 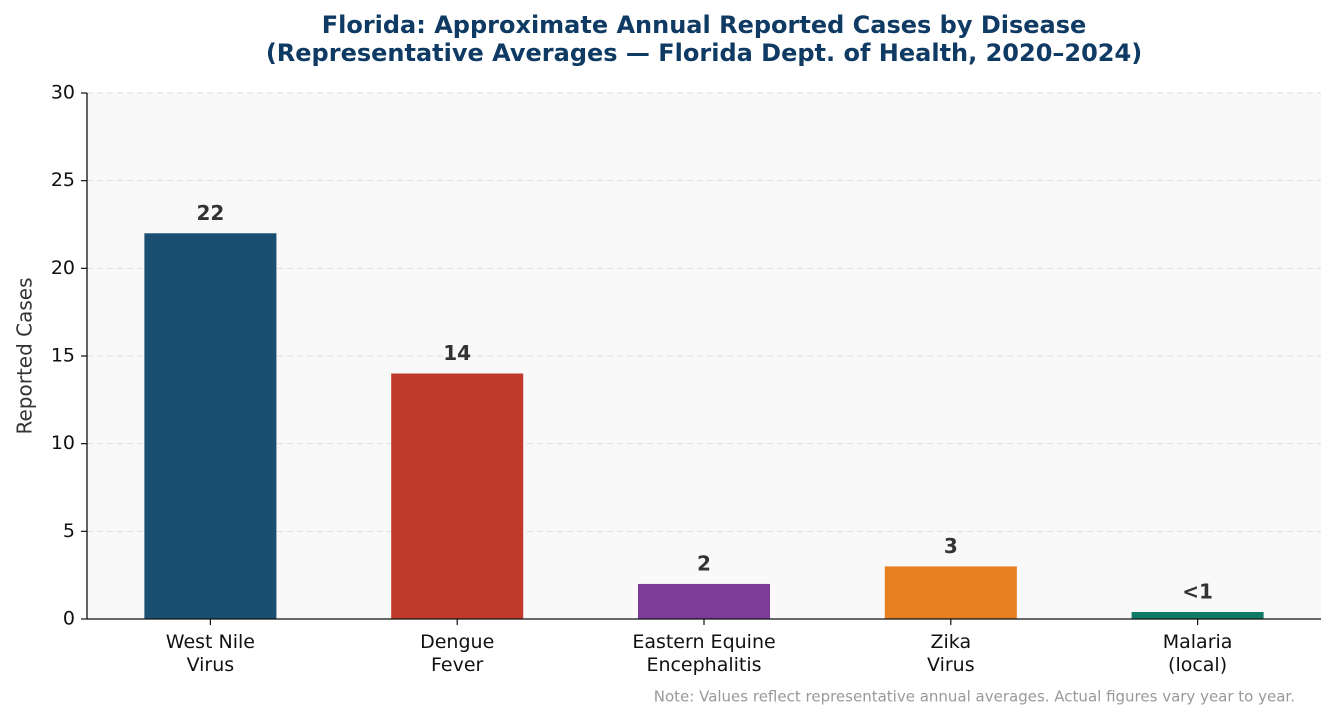 What do you see at coordinates (63, 443) in the screenshot?
I see `y-tick-label: 10` at bounding box center [63, 443].